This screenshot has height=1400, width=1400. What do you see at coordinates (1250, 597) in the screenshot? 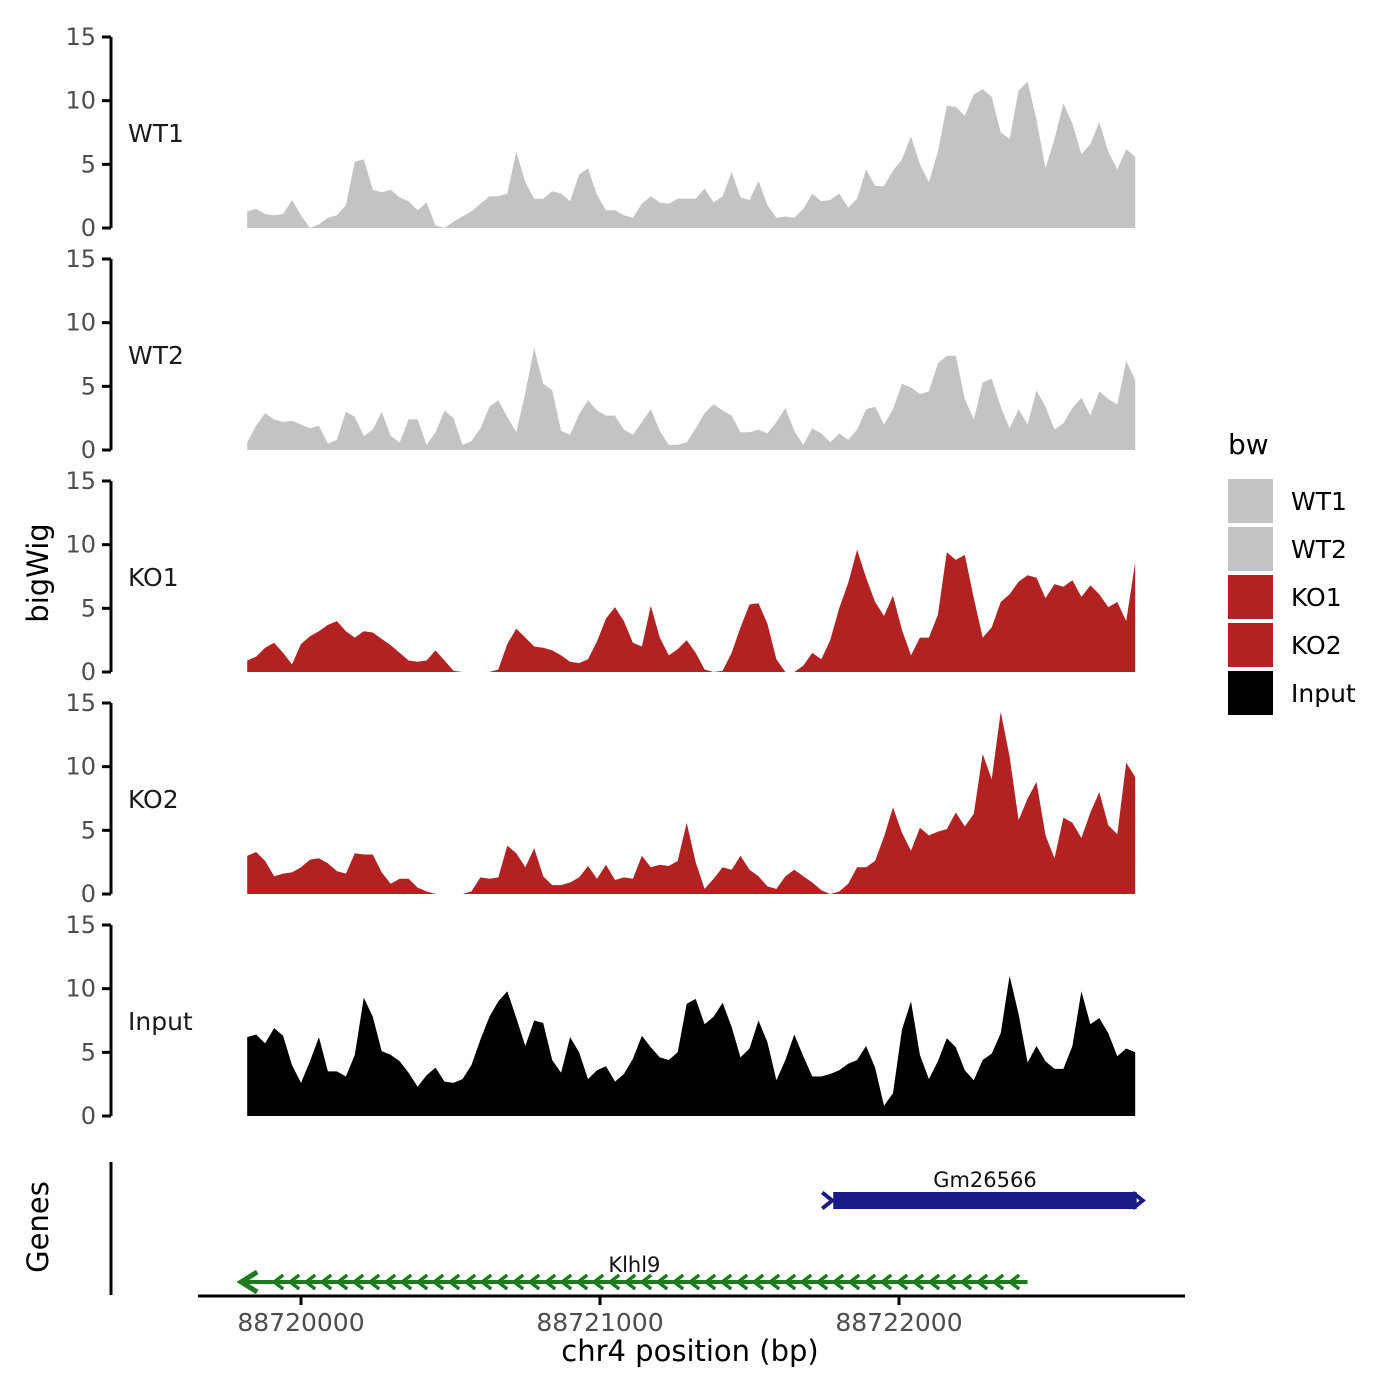
I see `legend-swatch-ko1` at bounding box center [1250, 597].